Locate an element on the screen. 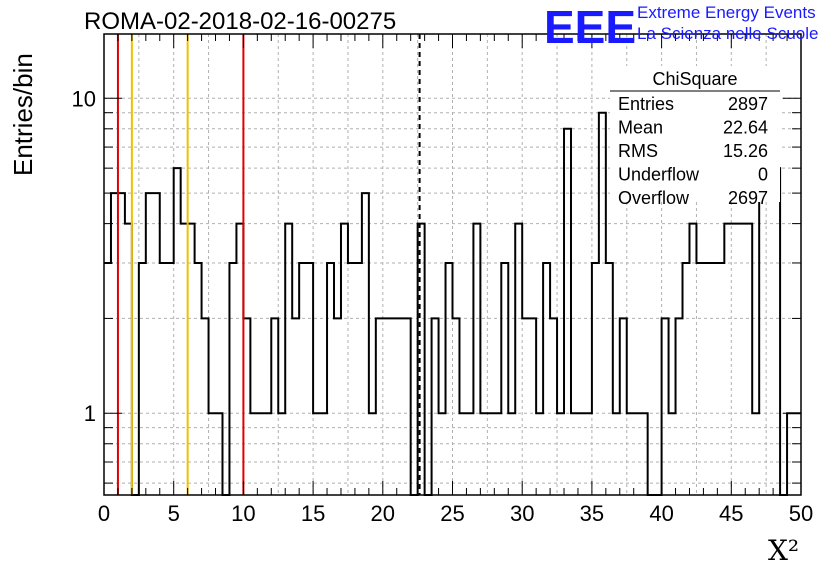 The width and height of the screenshot is (836, 572). x-axis-label: X² is located at coordinates (784, 550).